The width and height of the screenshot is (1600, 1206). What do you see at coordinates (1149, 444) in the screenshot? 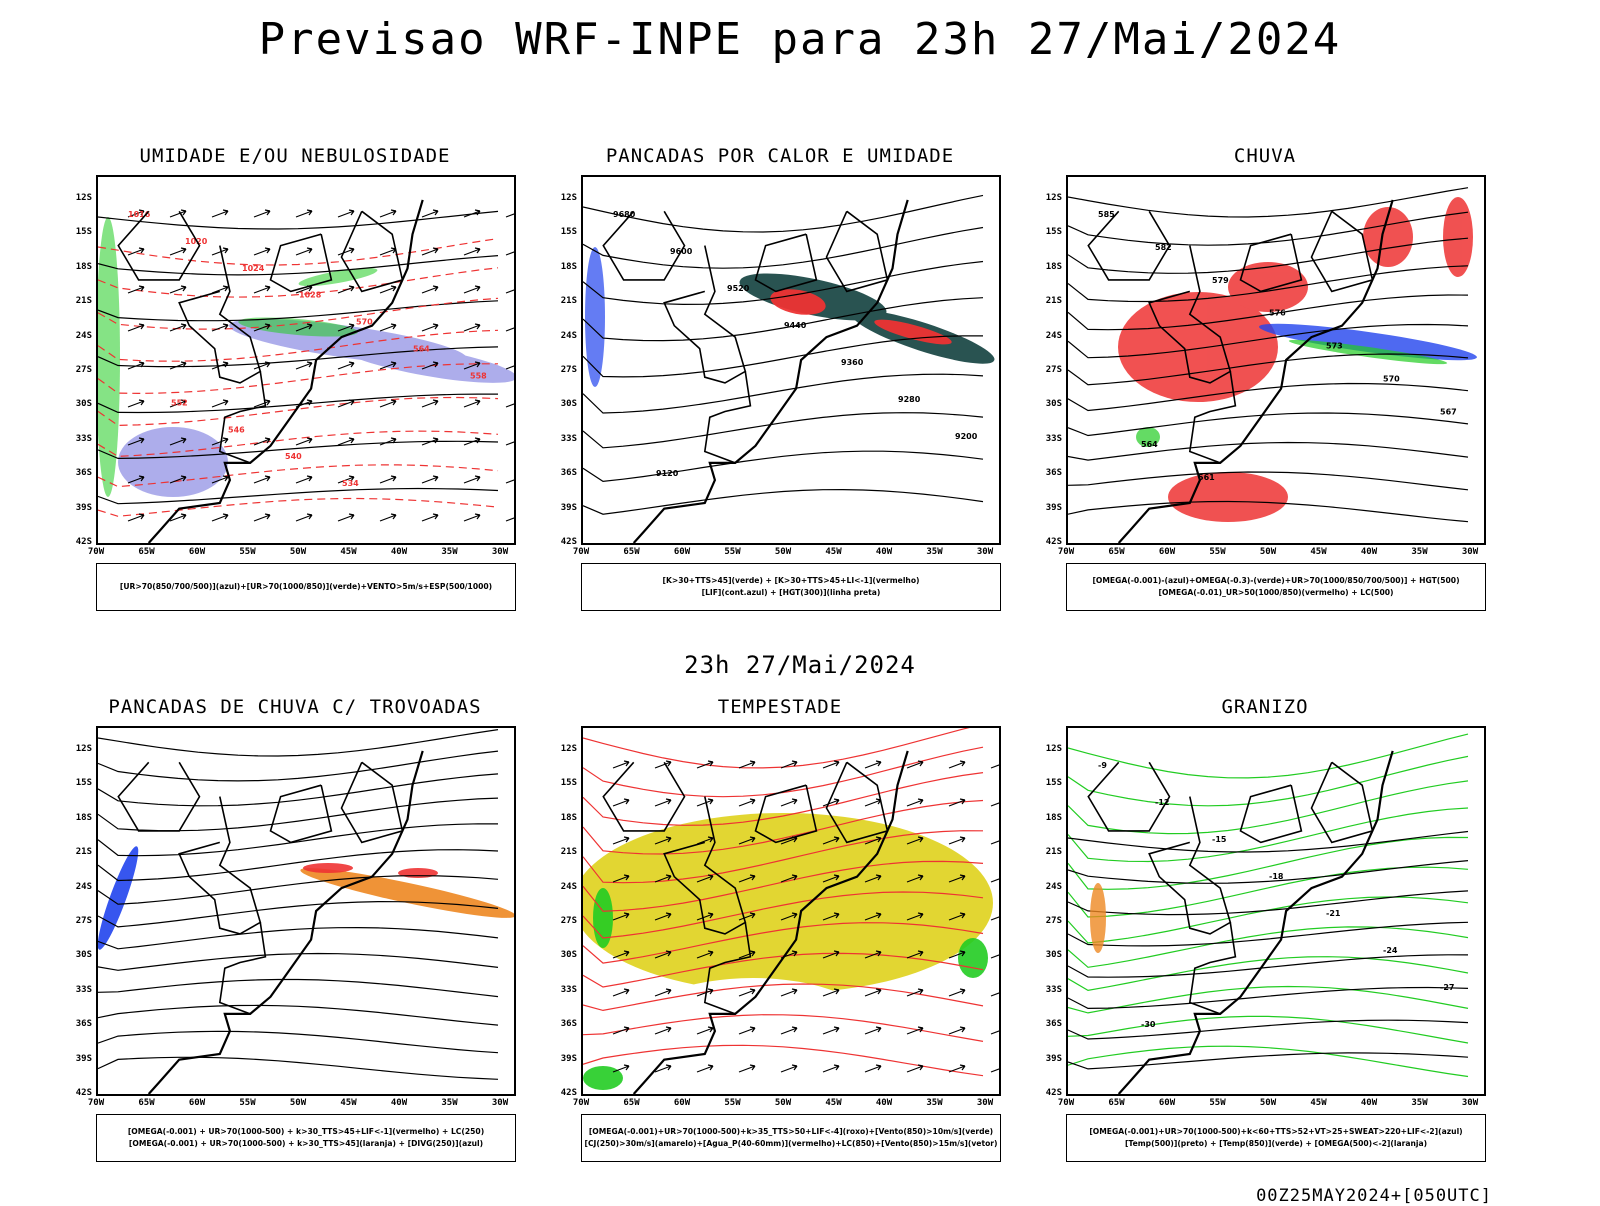
I see `contour-label: 564` at bounding box center [1149, 444].